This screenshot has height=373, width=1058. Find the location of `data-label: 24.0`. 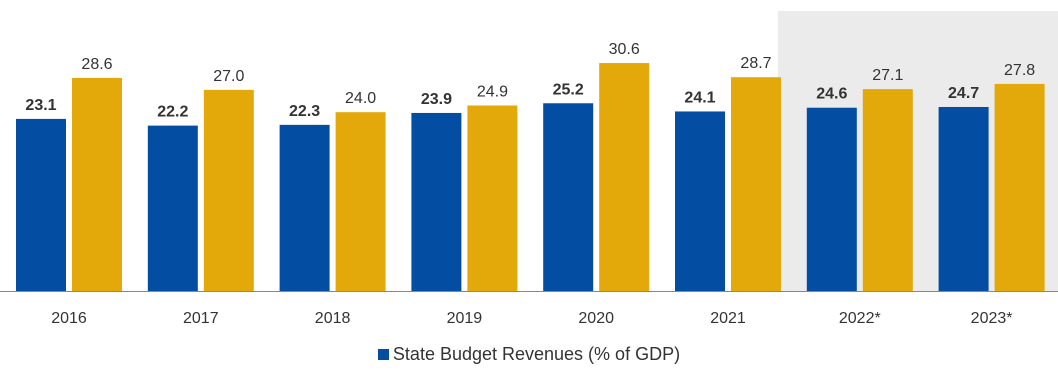

data-label: 24.0 is located at coordinates (360, 98).